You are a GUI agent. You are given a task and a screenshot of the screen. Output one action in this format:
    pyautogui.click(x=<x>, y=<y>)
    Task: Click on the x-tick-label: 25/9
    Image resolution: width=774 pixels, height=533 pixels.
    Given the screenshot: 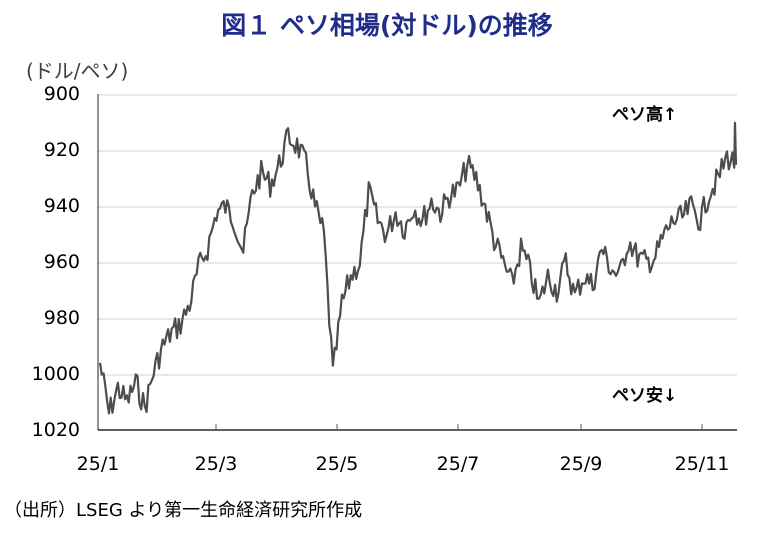 What is the action you would take?
    pyautogui.click(x=581, y=464)
    